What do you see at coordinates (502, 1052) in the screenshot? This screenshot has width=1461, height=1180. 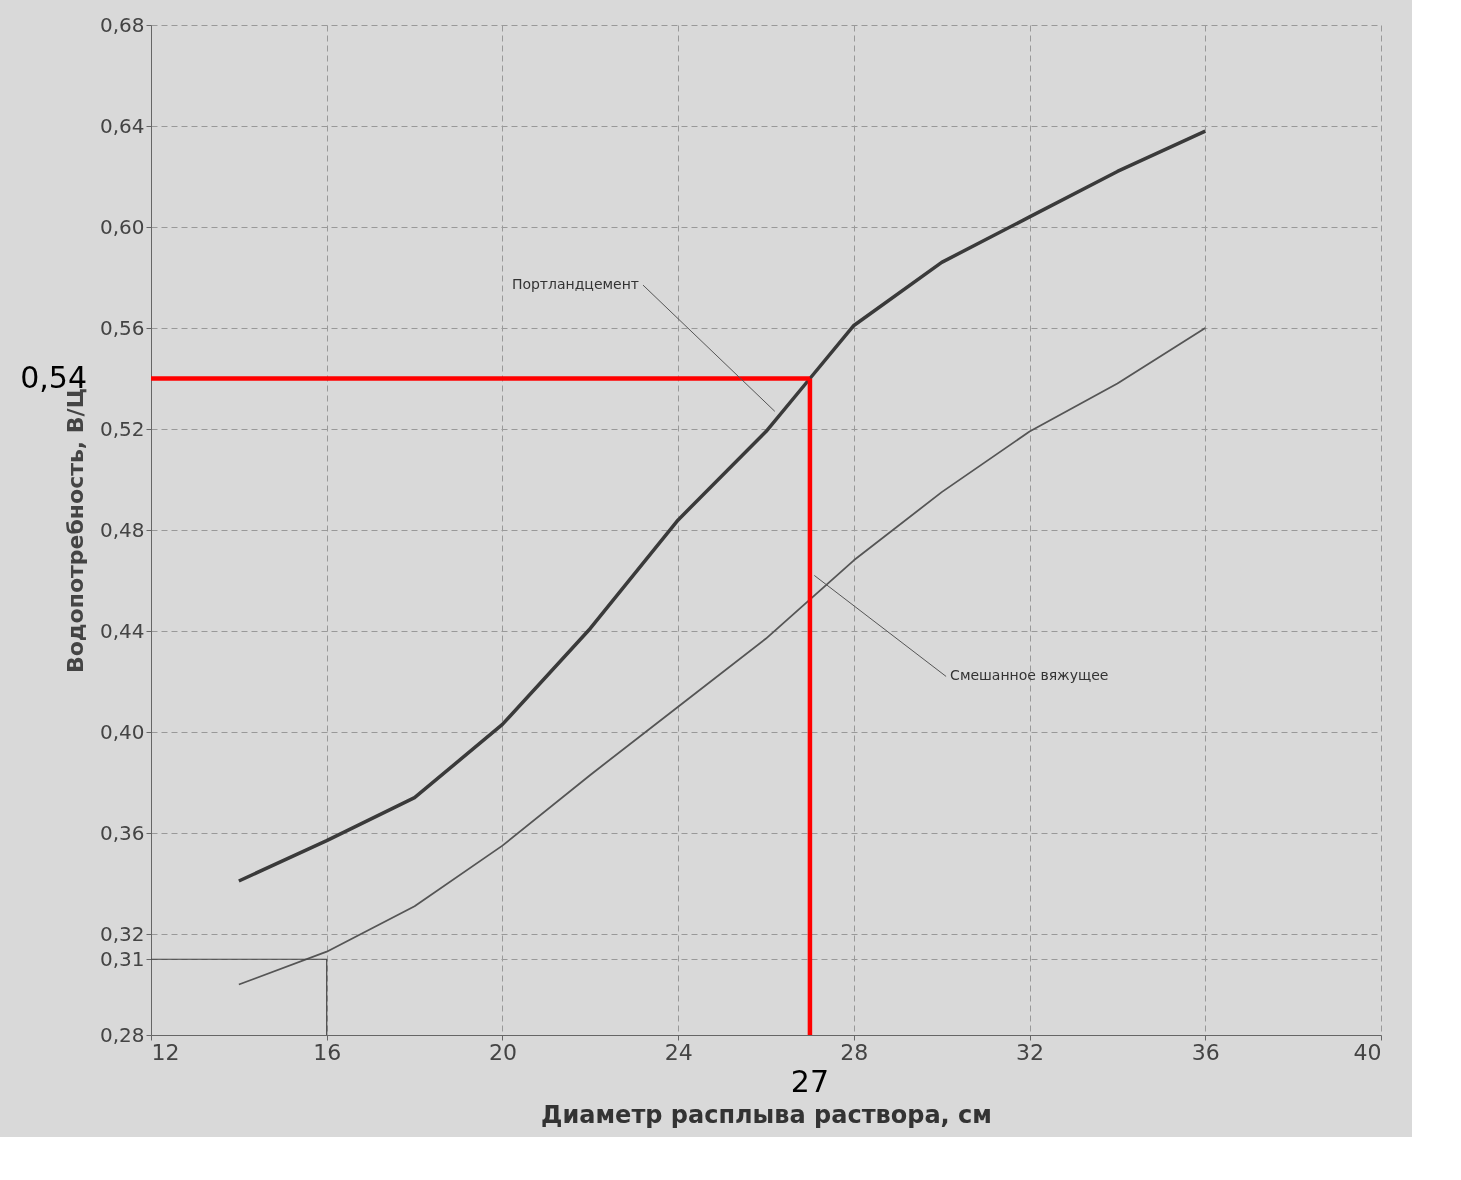 I see `x-tick-label: 20` at bounding box center [502, 1052].